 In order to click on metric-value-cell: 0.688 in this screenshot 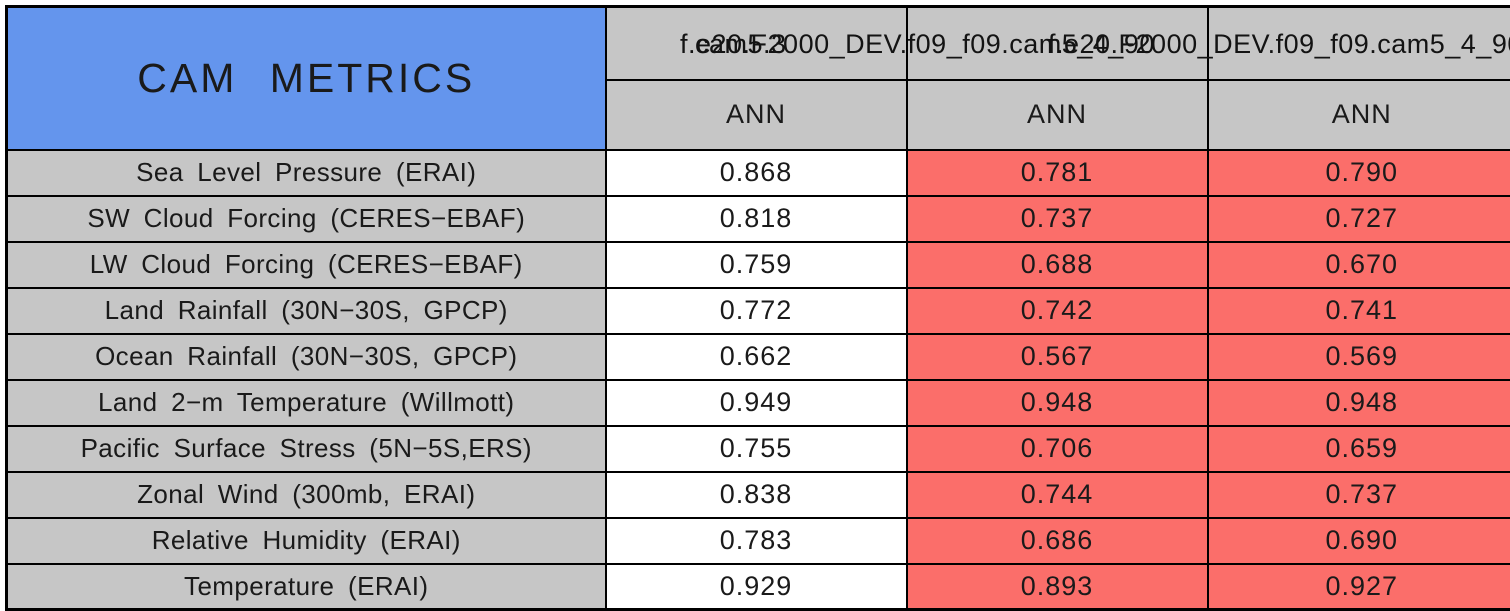, I will do `click(1057, 264)`.